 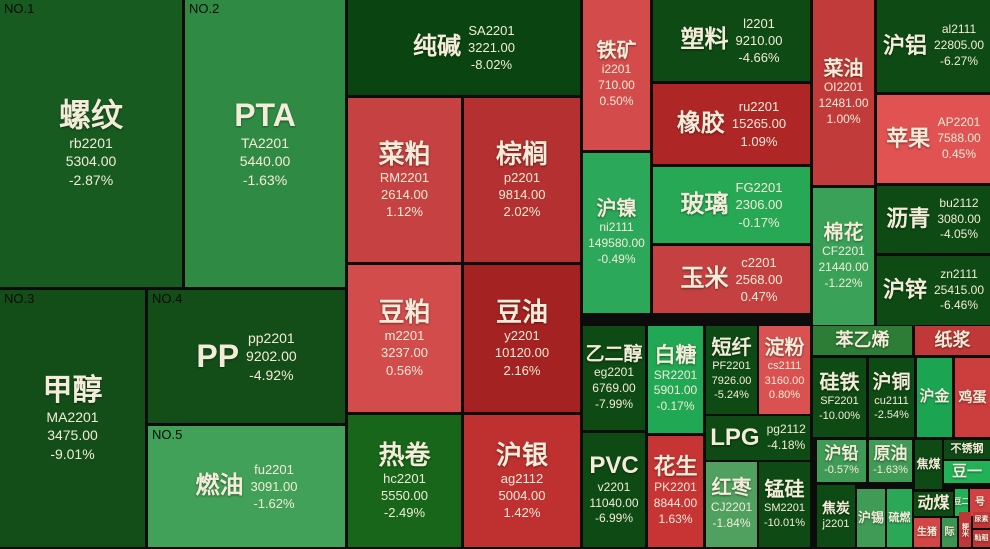 What do you see at coordinates (843, 282) in the screenshot?
I see `change-pct: -1.22%` at bounding box center [843, 282].